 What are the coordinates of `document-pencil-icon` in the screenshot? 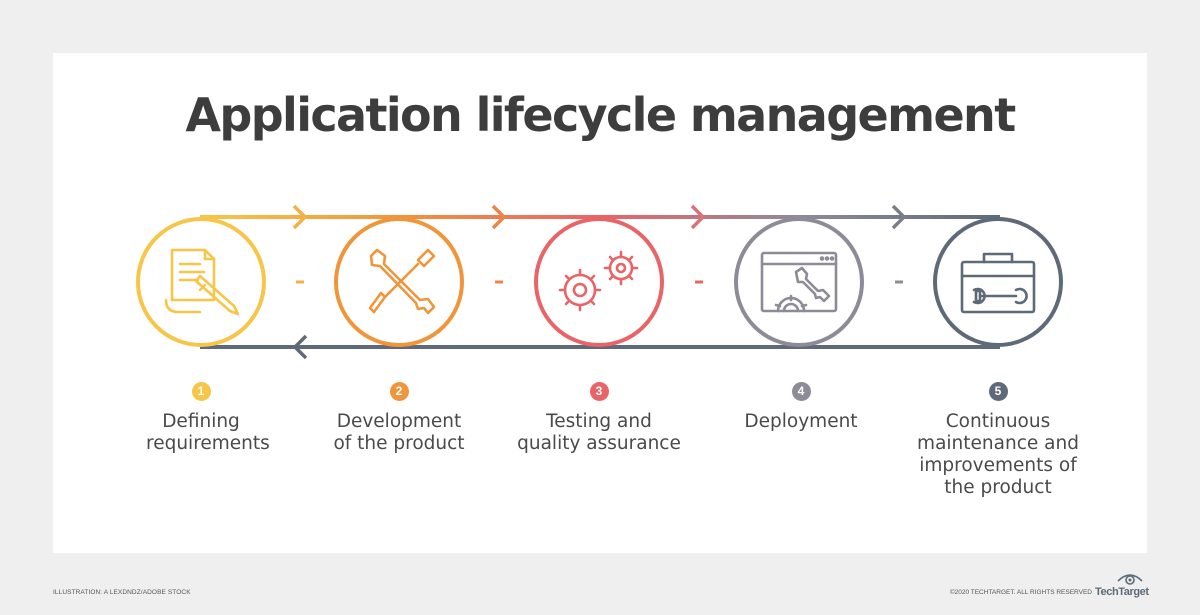 It's located at (202, 282).